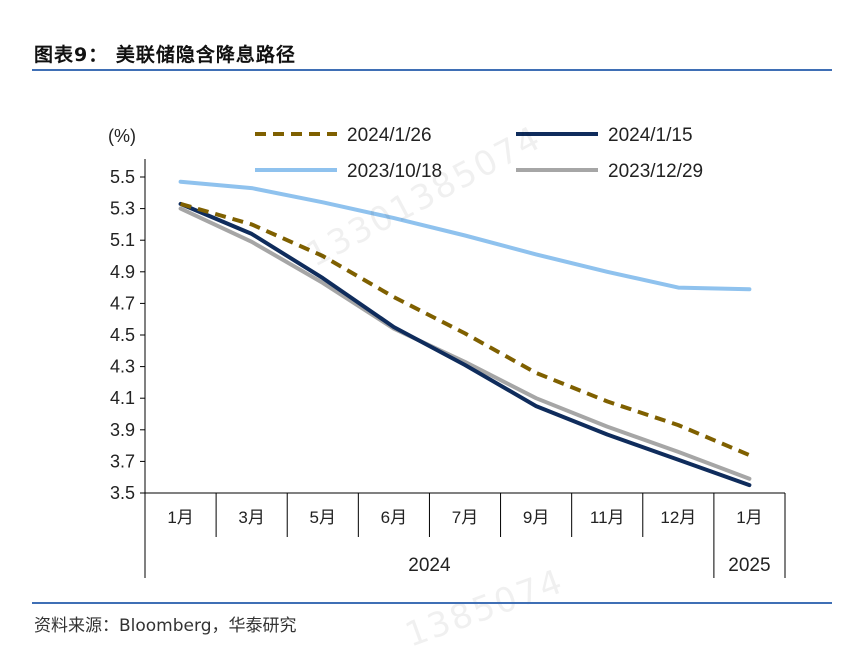 Image resolution: width=864 pixels, height=656 pixels. I want to click on figure-title: 图表9： 美联储隐含降息路径, so click(165, 55).